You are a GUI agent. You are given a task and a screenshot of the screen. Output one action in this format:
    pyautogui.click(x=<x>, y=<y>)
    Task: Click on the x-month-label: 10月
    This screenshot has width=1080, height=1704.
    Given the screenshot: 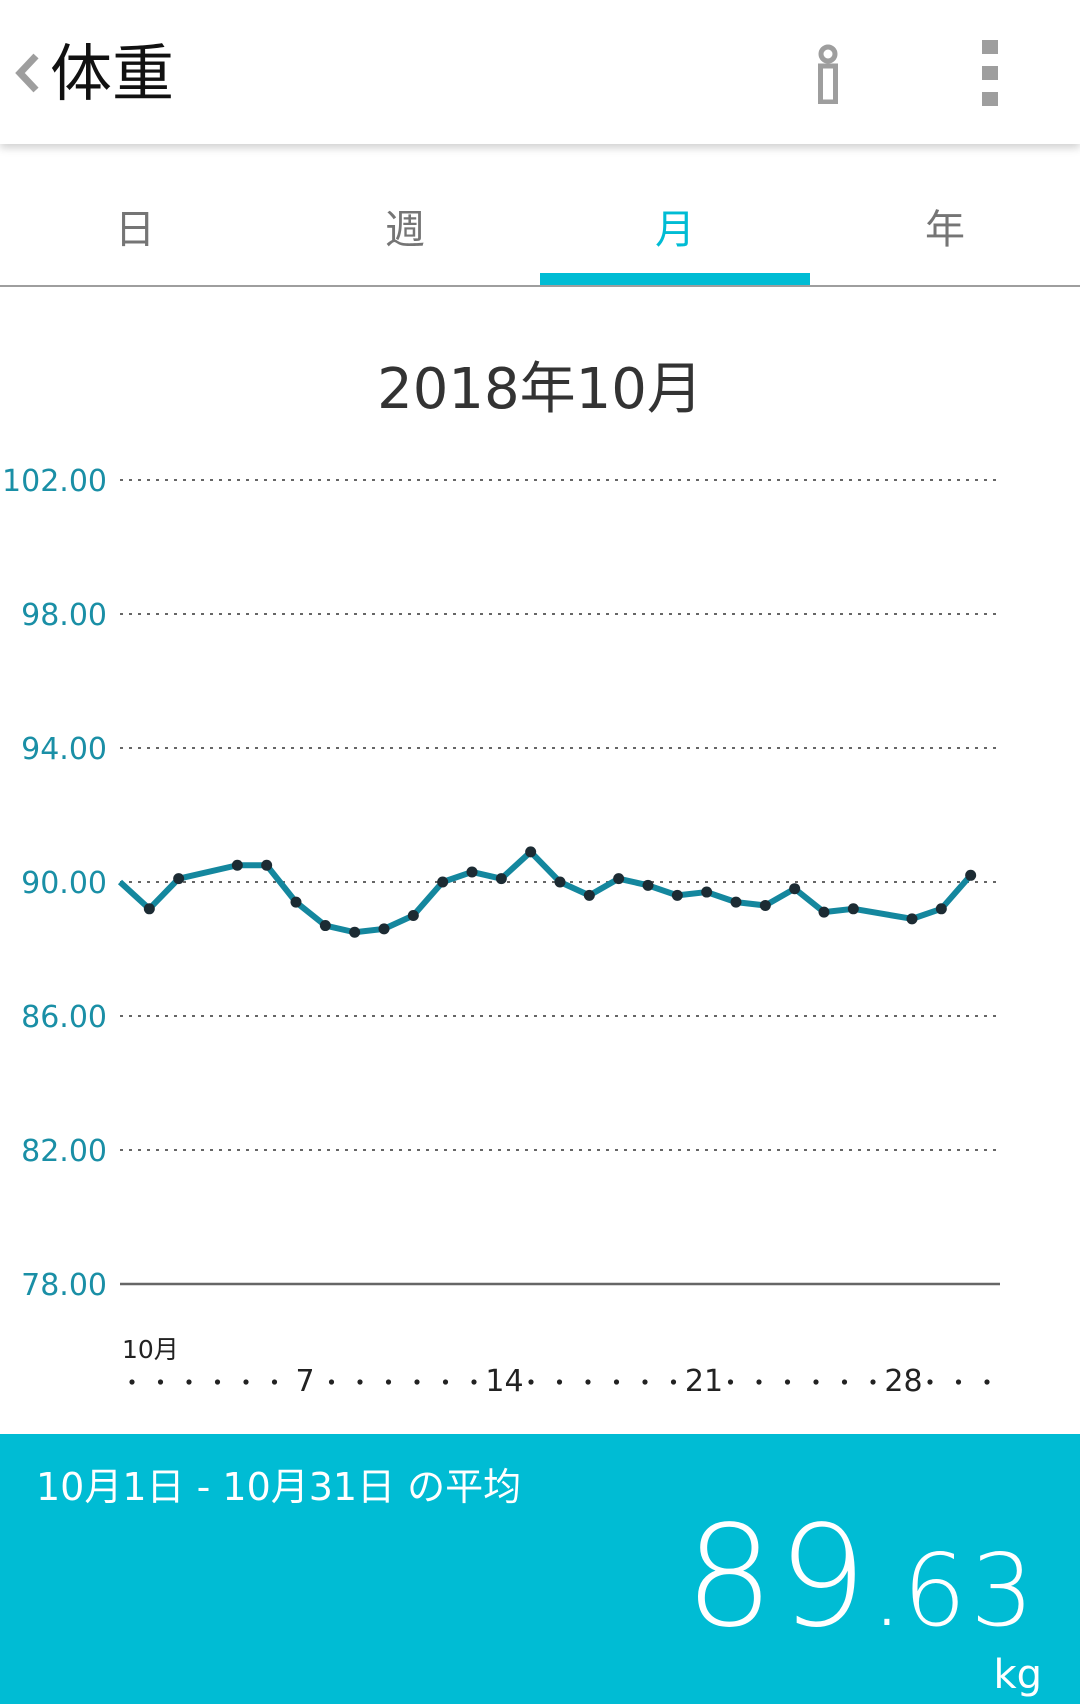 What is the action you would take?
    pyautogui.click(x=150, y=1349)
    